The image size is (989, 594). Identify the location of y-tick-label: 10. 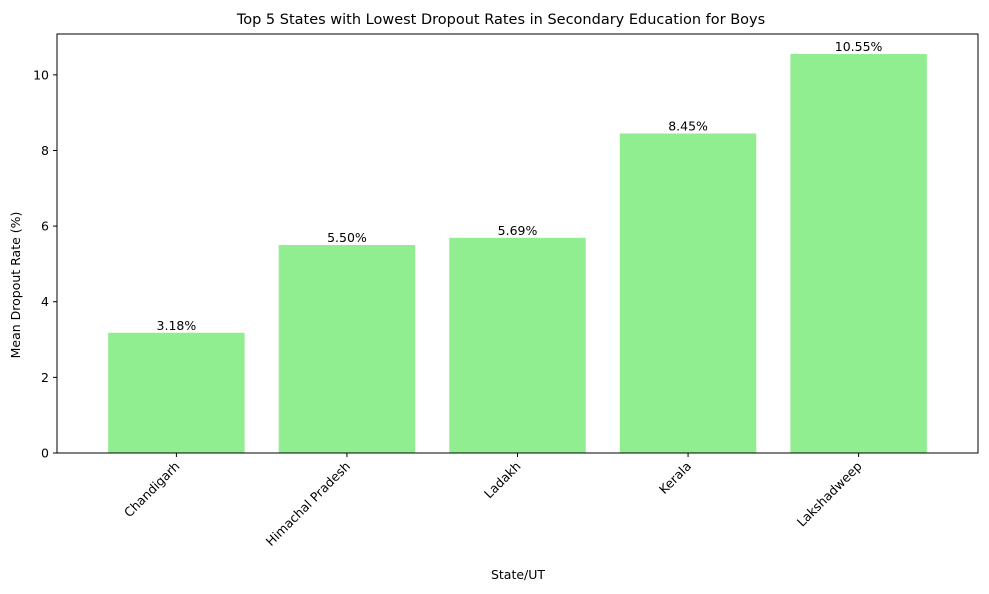
(41, 74).